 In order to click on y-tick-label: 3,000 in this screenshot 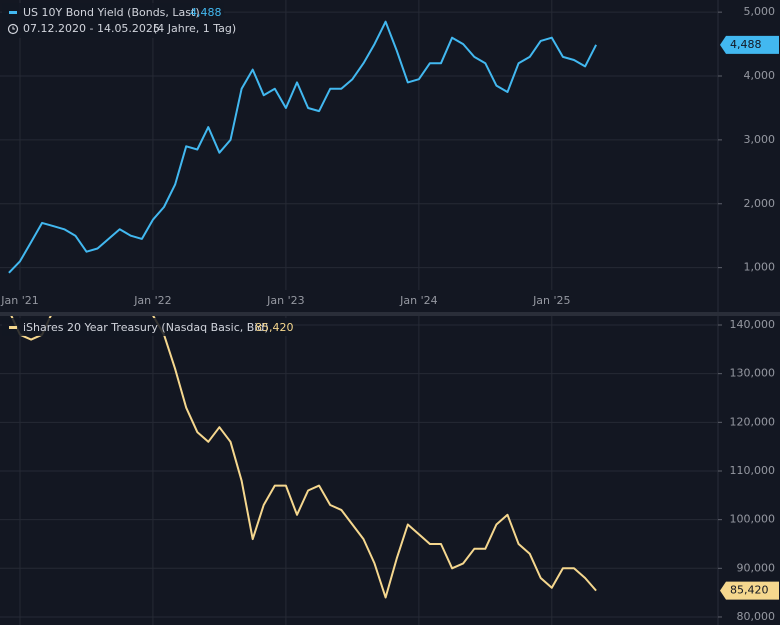, I will do `click(760, 139)`.